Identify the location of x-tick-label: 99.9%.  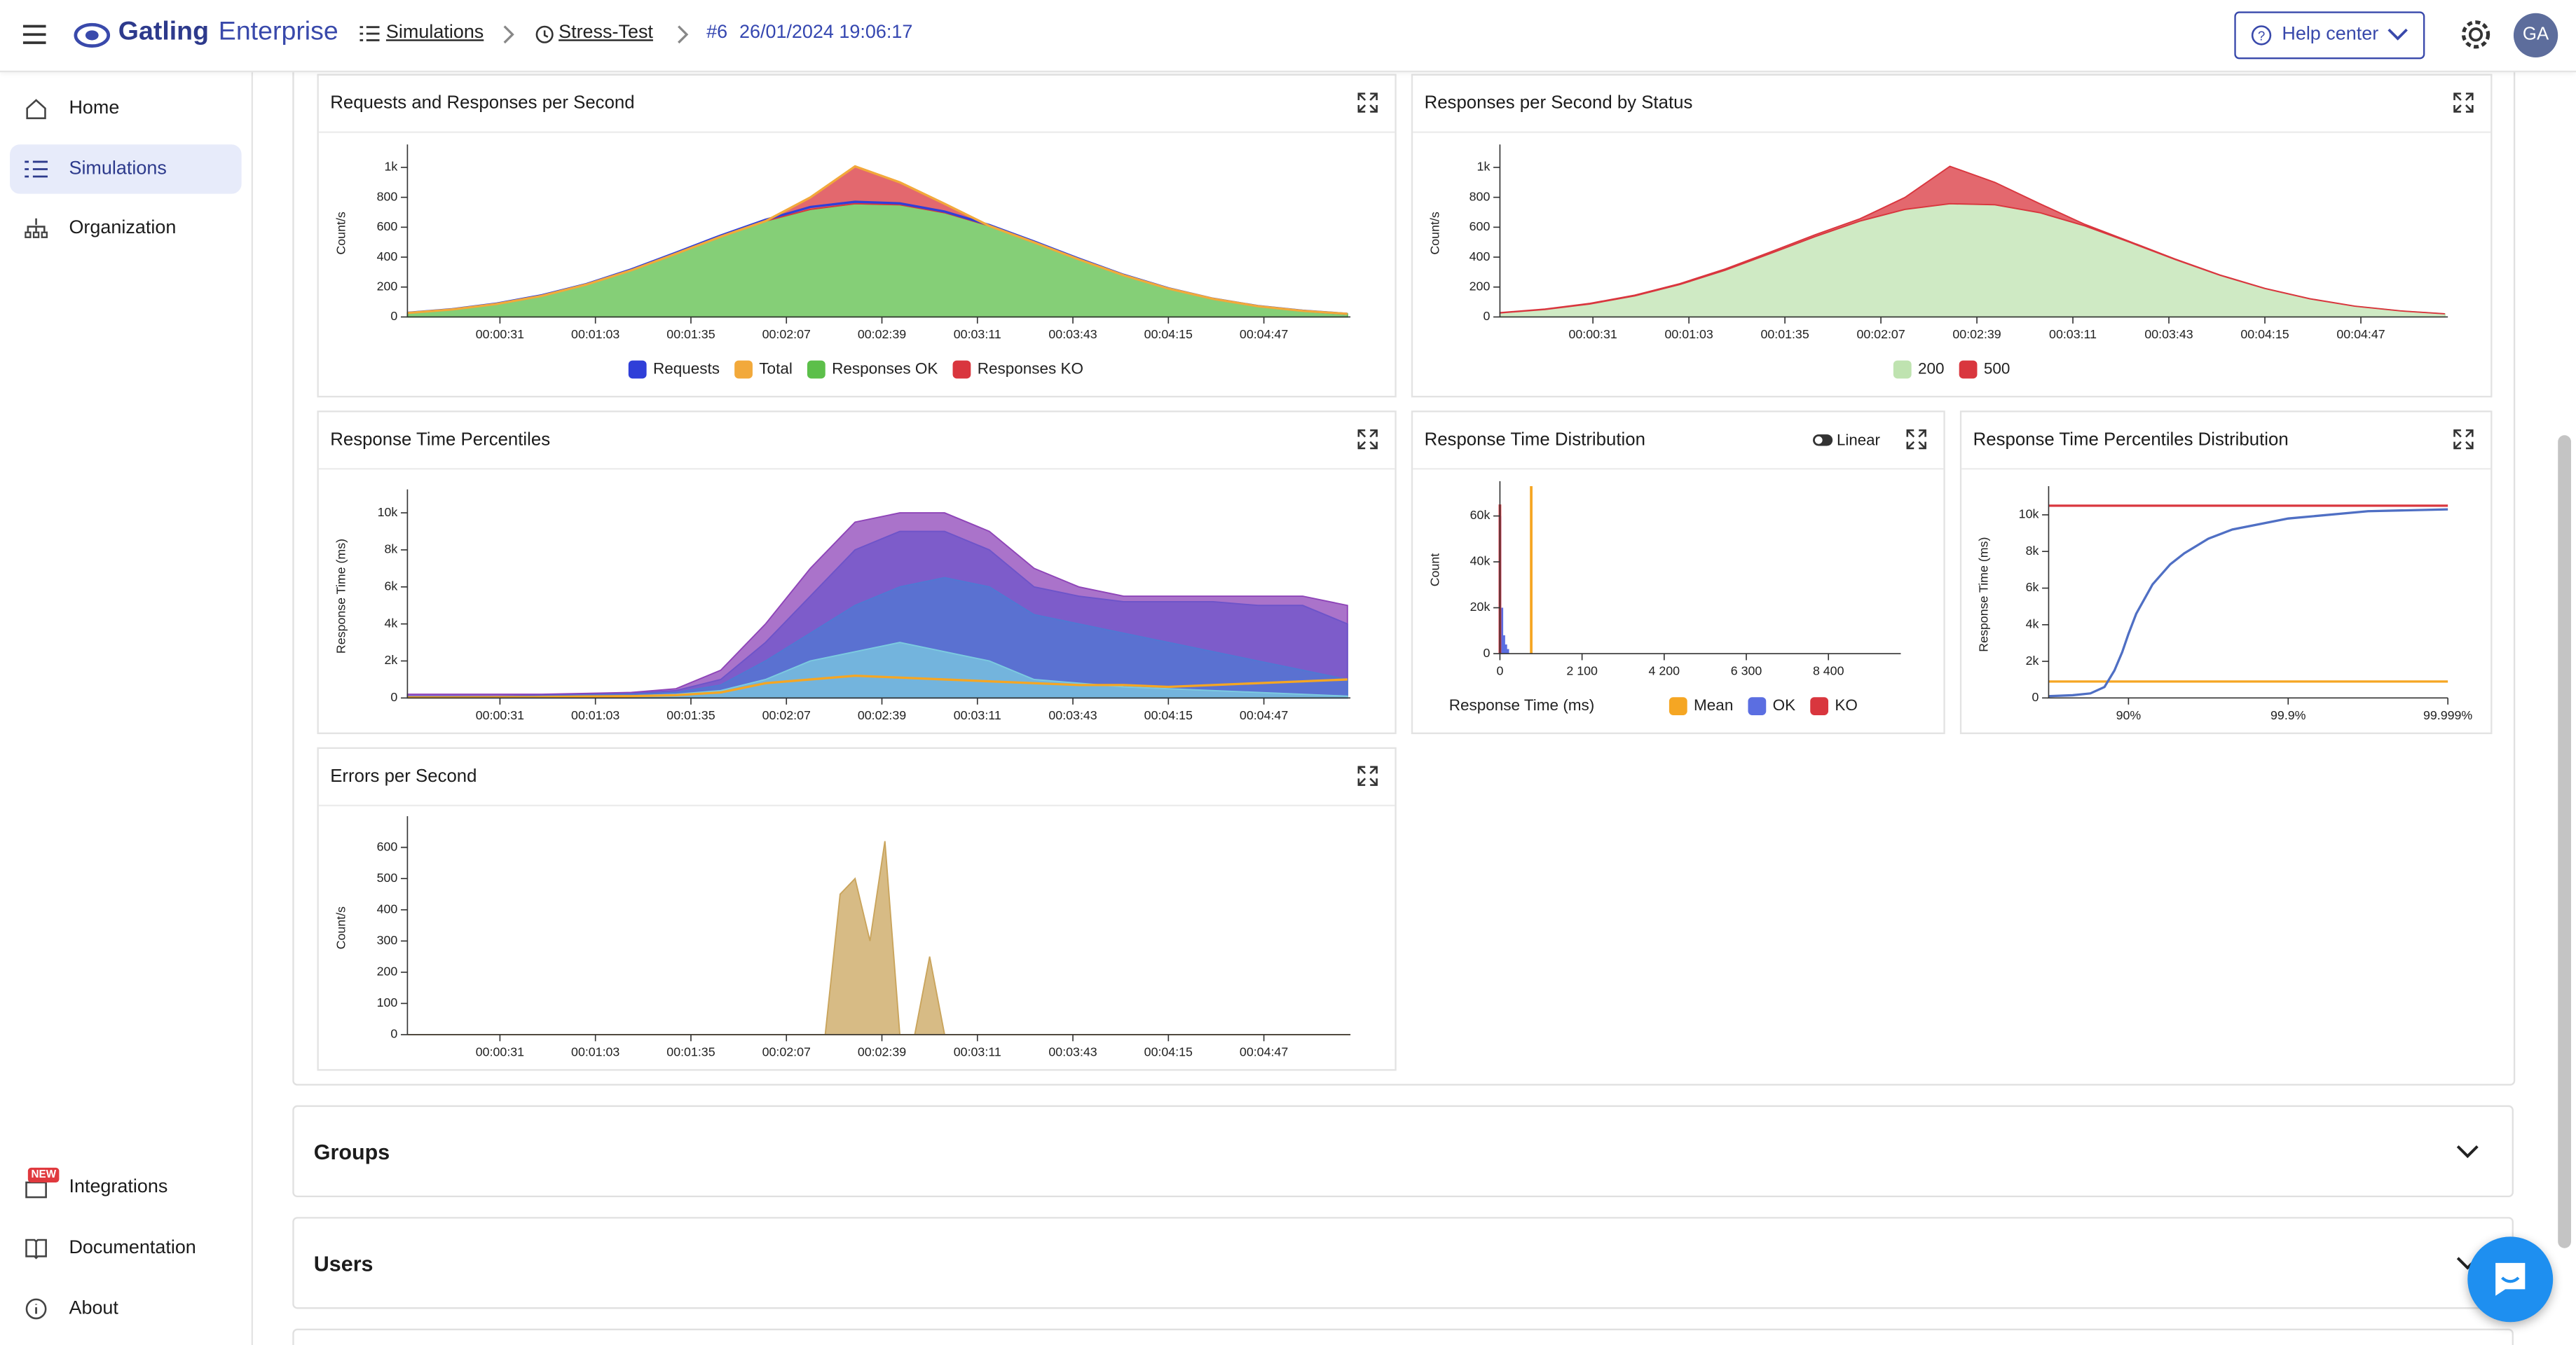
(2288, 715).